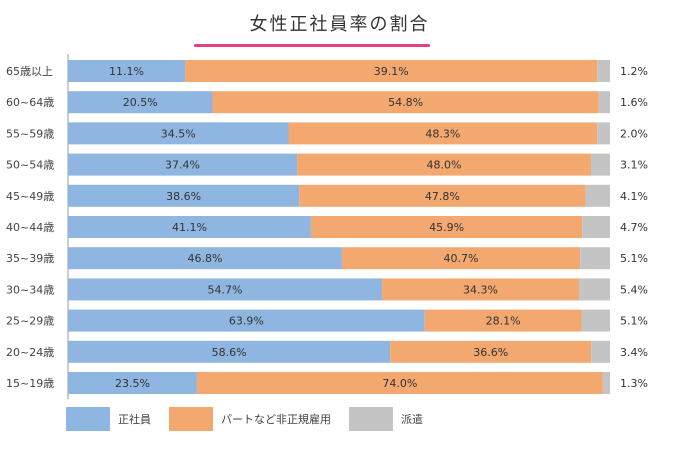 This screenshot has width=679, height=452. I want to click on data-label-dispatch: 5.4%, so click(634, 289).